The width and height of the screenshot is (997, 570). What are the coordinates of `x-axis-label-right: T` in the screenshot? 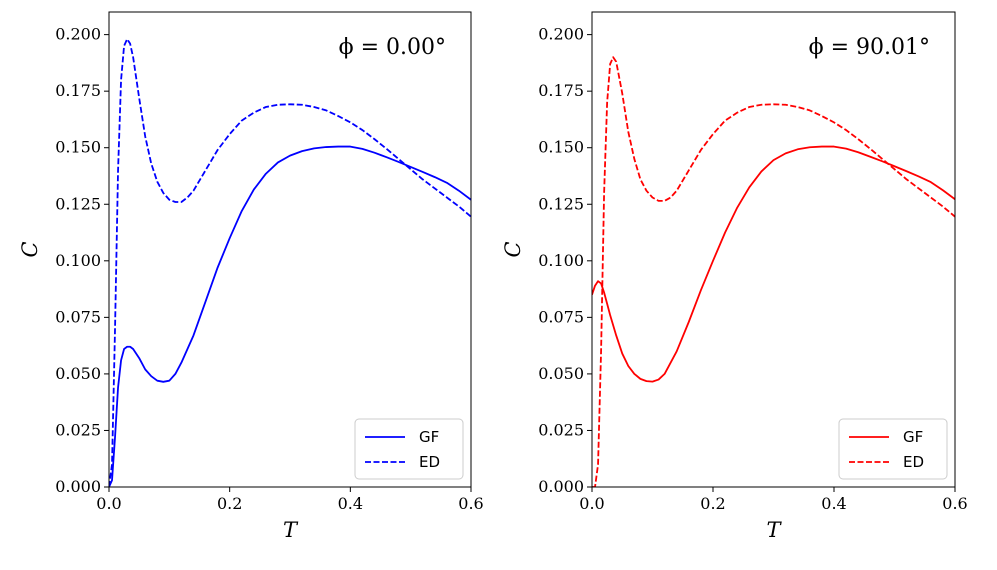 It's located at (774, 530).